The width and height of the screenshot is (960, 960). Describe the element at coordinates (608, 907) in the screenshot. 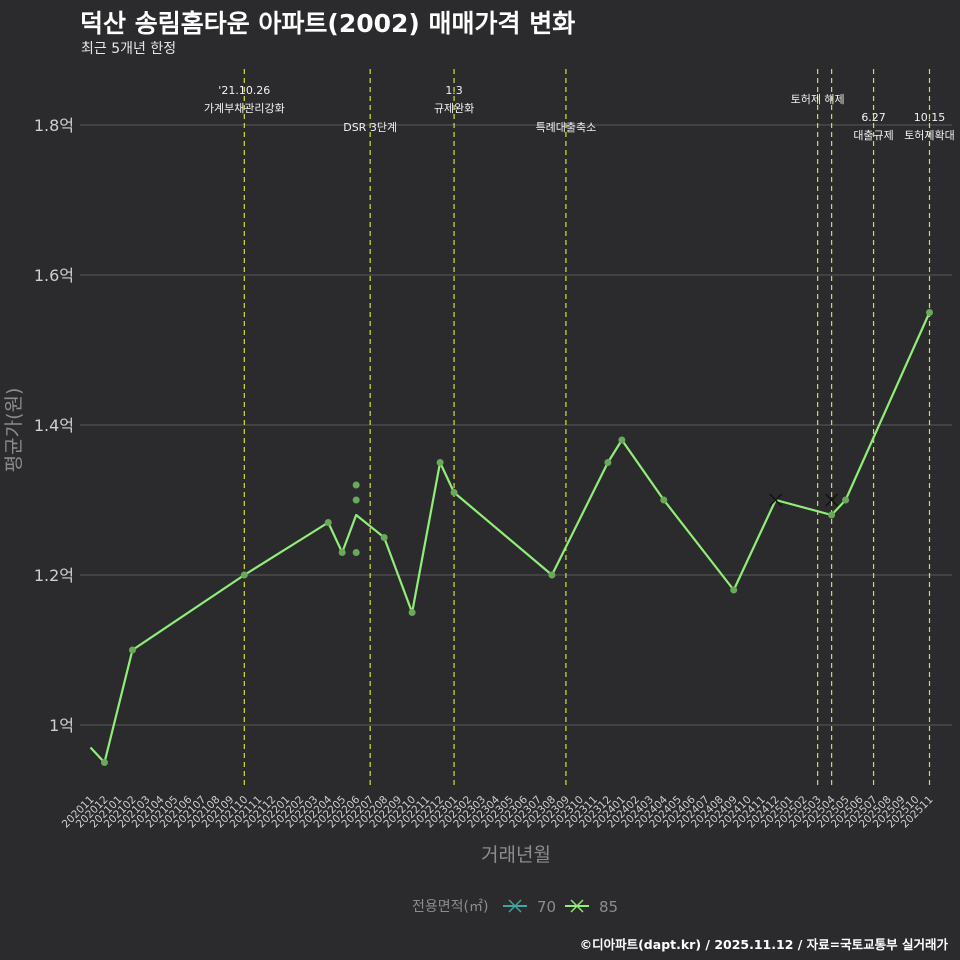

I see `legend-label: 85` at that location.